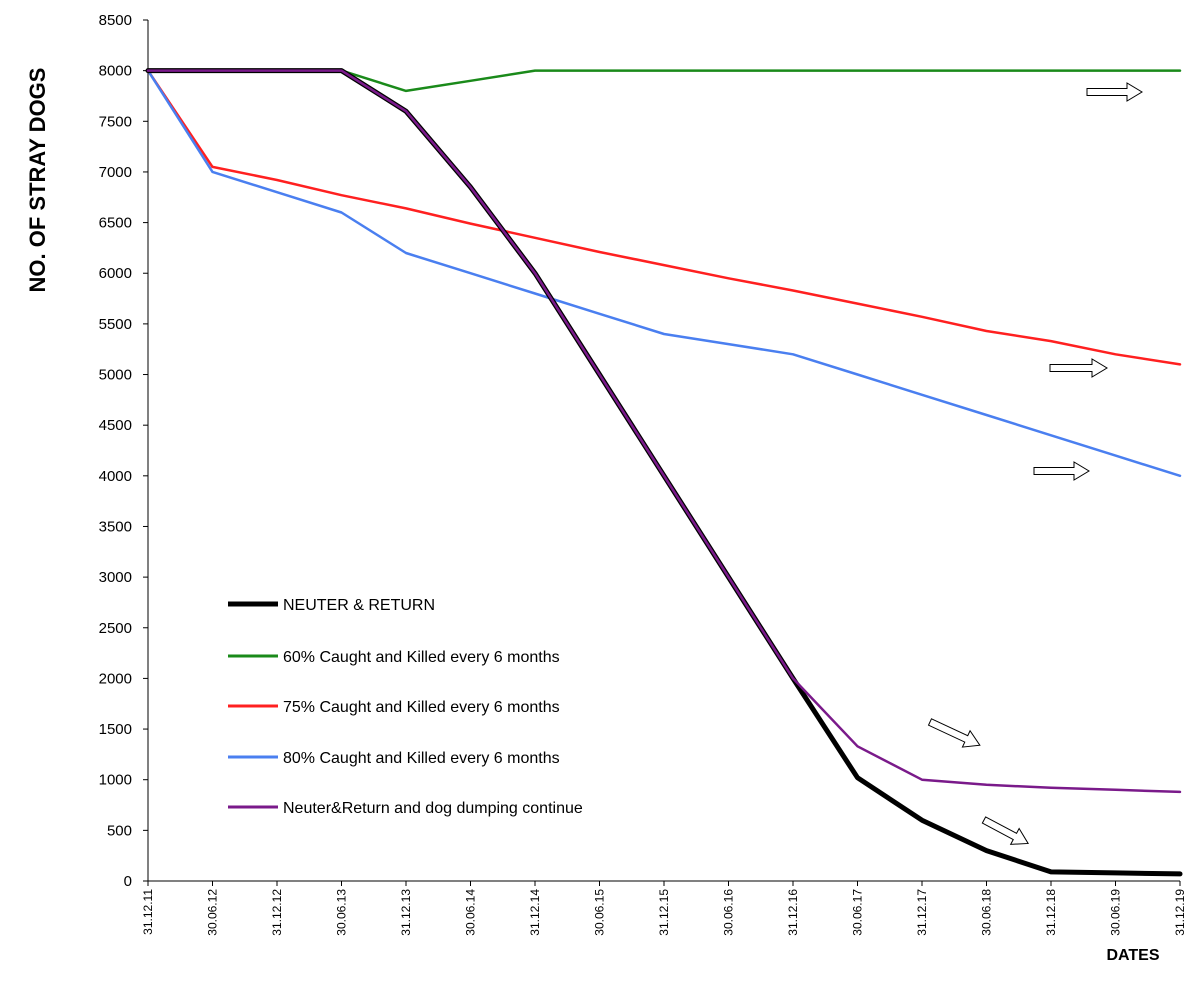  I want to click on x-tick-label: 30.06.12, so click(213, 912).